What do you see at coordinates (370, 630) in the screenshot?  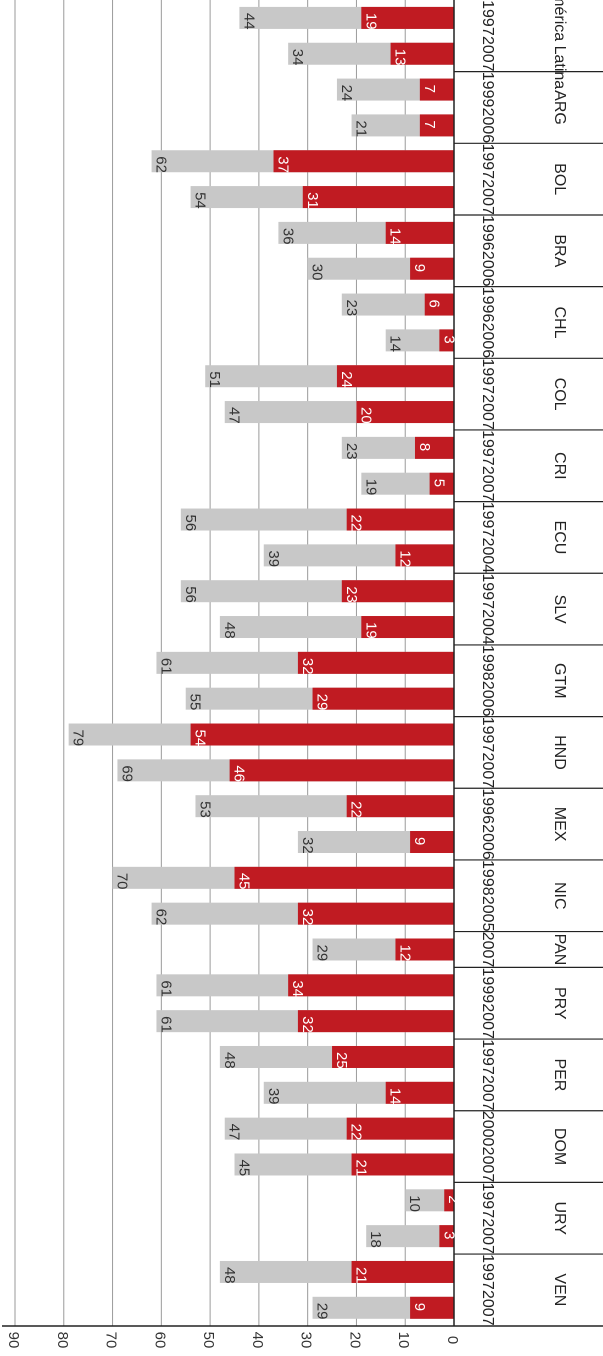 I see `data-label-indigencia: 19` at bounding box center [370, 630].